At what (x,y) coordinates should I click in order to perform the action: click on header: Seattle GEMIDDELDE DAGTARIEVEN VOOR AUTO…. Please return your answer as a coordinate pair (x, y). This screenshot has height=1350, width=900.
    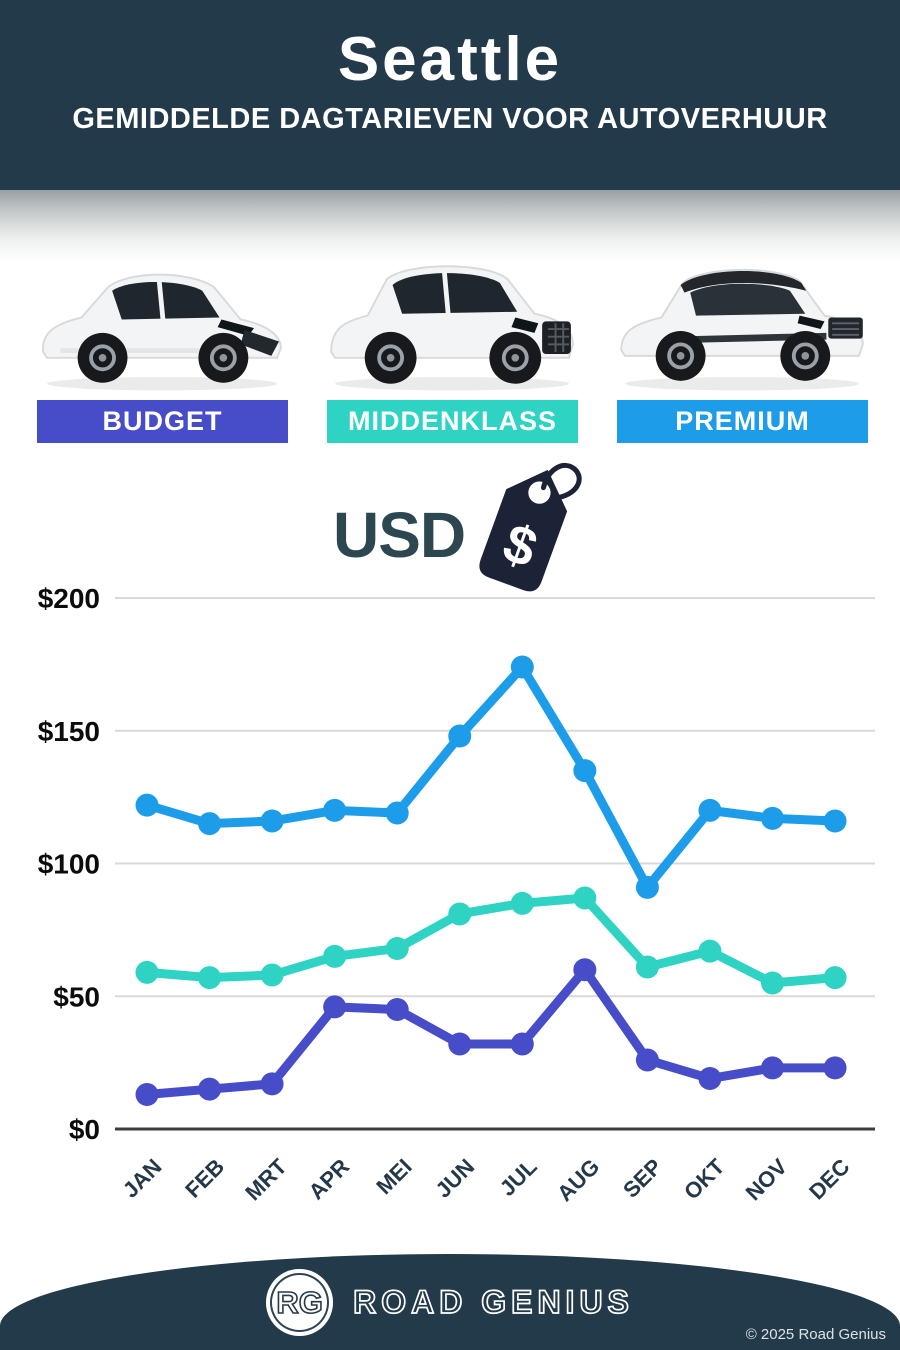
    Looking at the image, I should click on (450, 95).